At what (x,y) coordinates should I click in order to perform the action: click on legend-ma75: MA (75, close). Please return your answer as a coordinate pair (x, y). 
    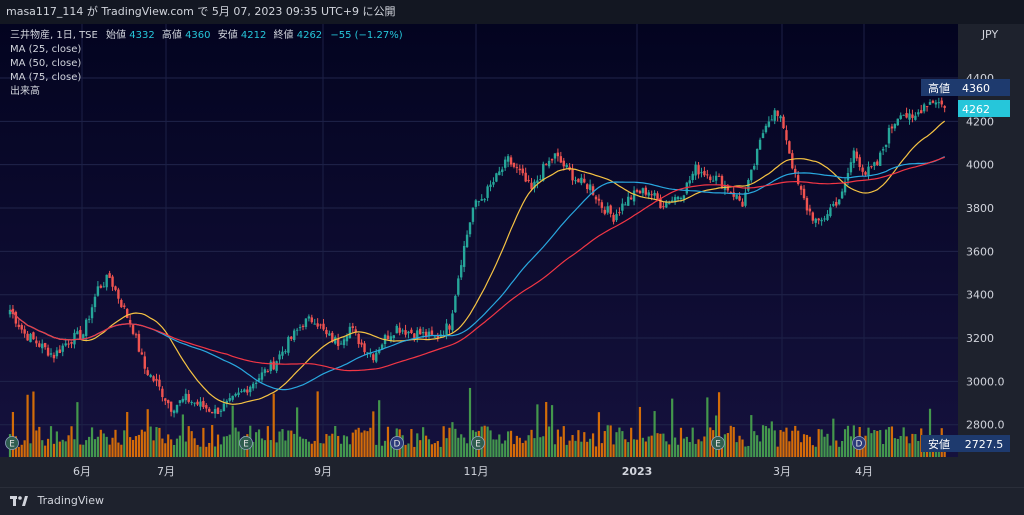
    Looking at the image, I should click on (45, 77).